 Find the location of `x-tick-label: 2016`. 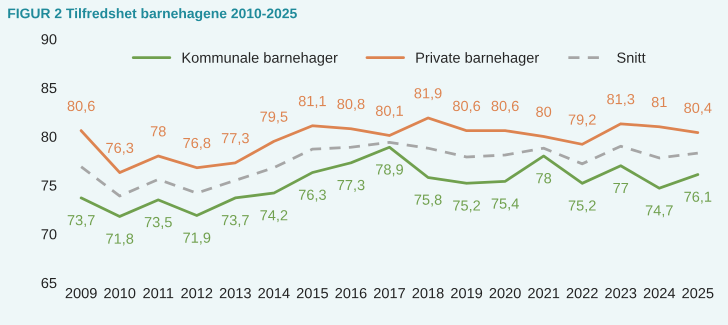

x-tick-label: 2016 is located at coordinates (351, 293).